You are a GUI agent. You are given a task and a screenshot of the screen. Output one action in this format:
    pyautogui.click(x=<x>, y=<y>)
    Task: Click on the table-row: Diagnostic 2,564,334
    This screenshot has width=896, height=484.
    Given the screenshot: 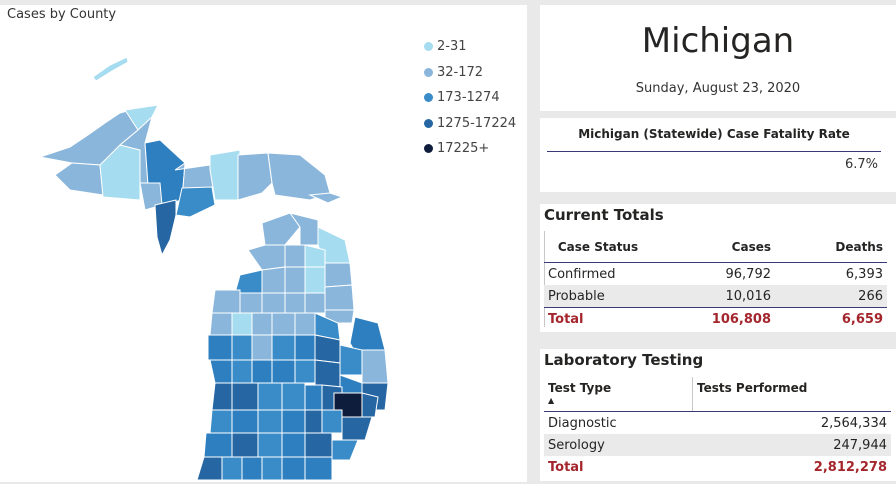 What is the action you would take?
    pyautogui.click(x=717, y=423)
    